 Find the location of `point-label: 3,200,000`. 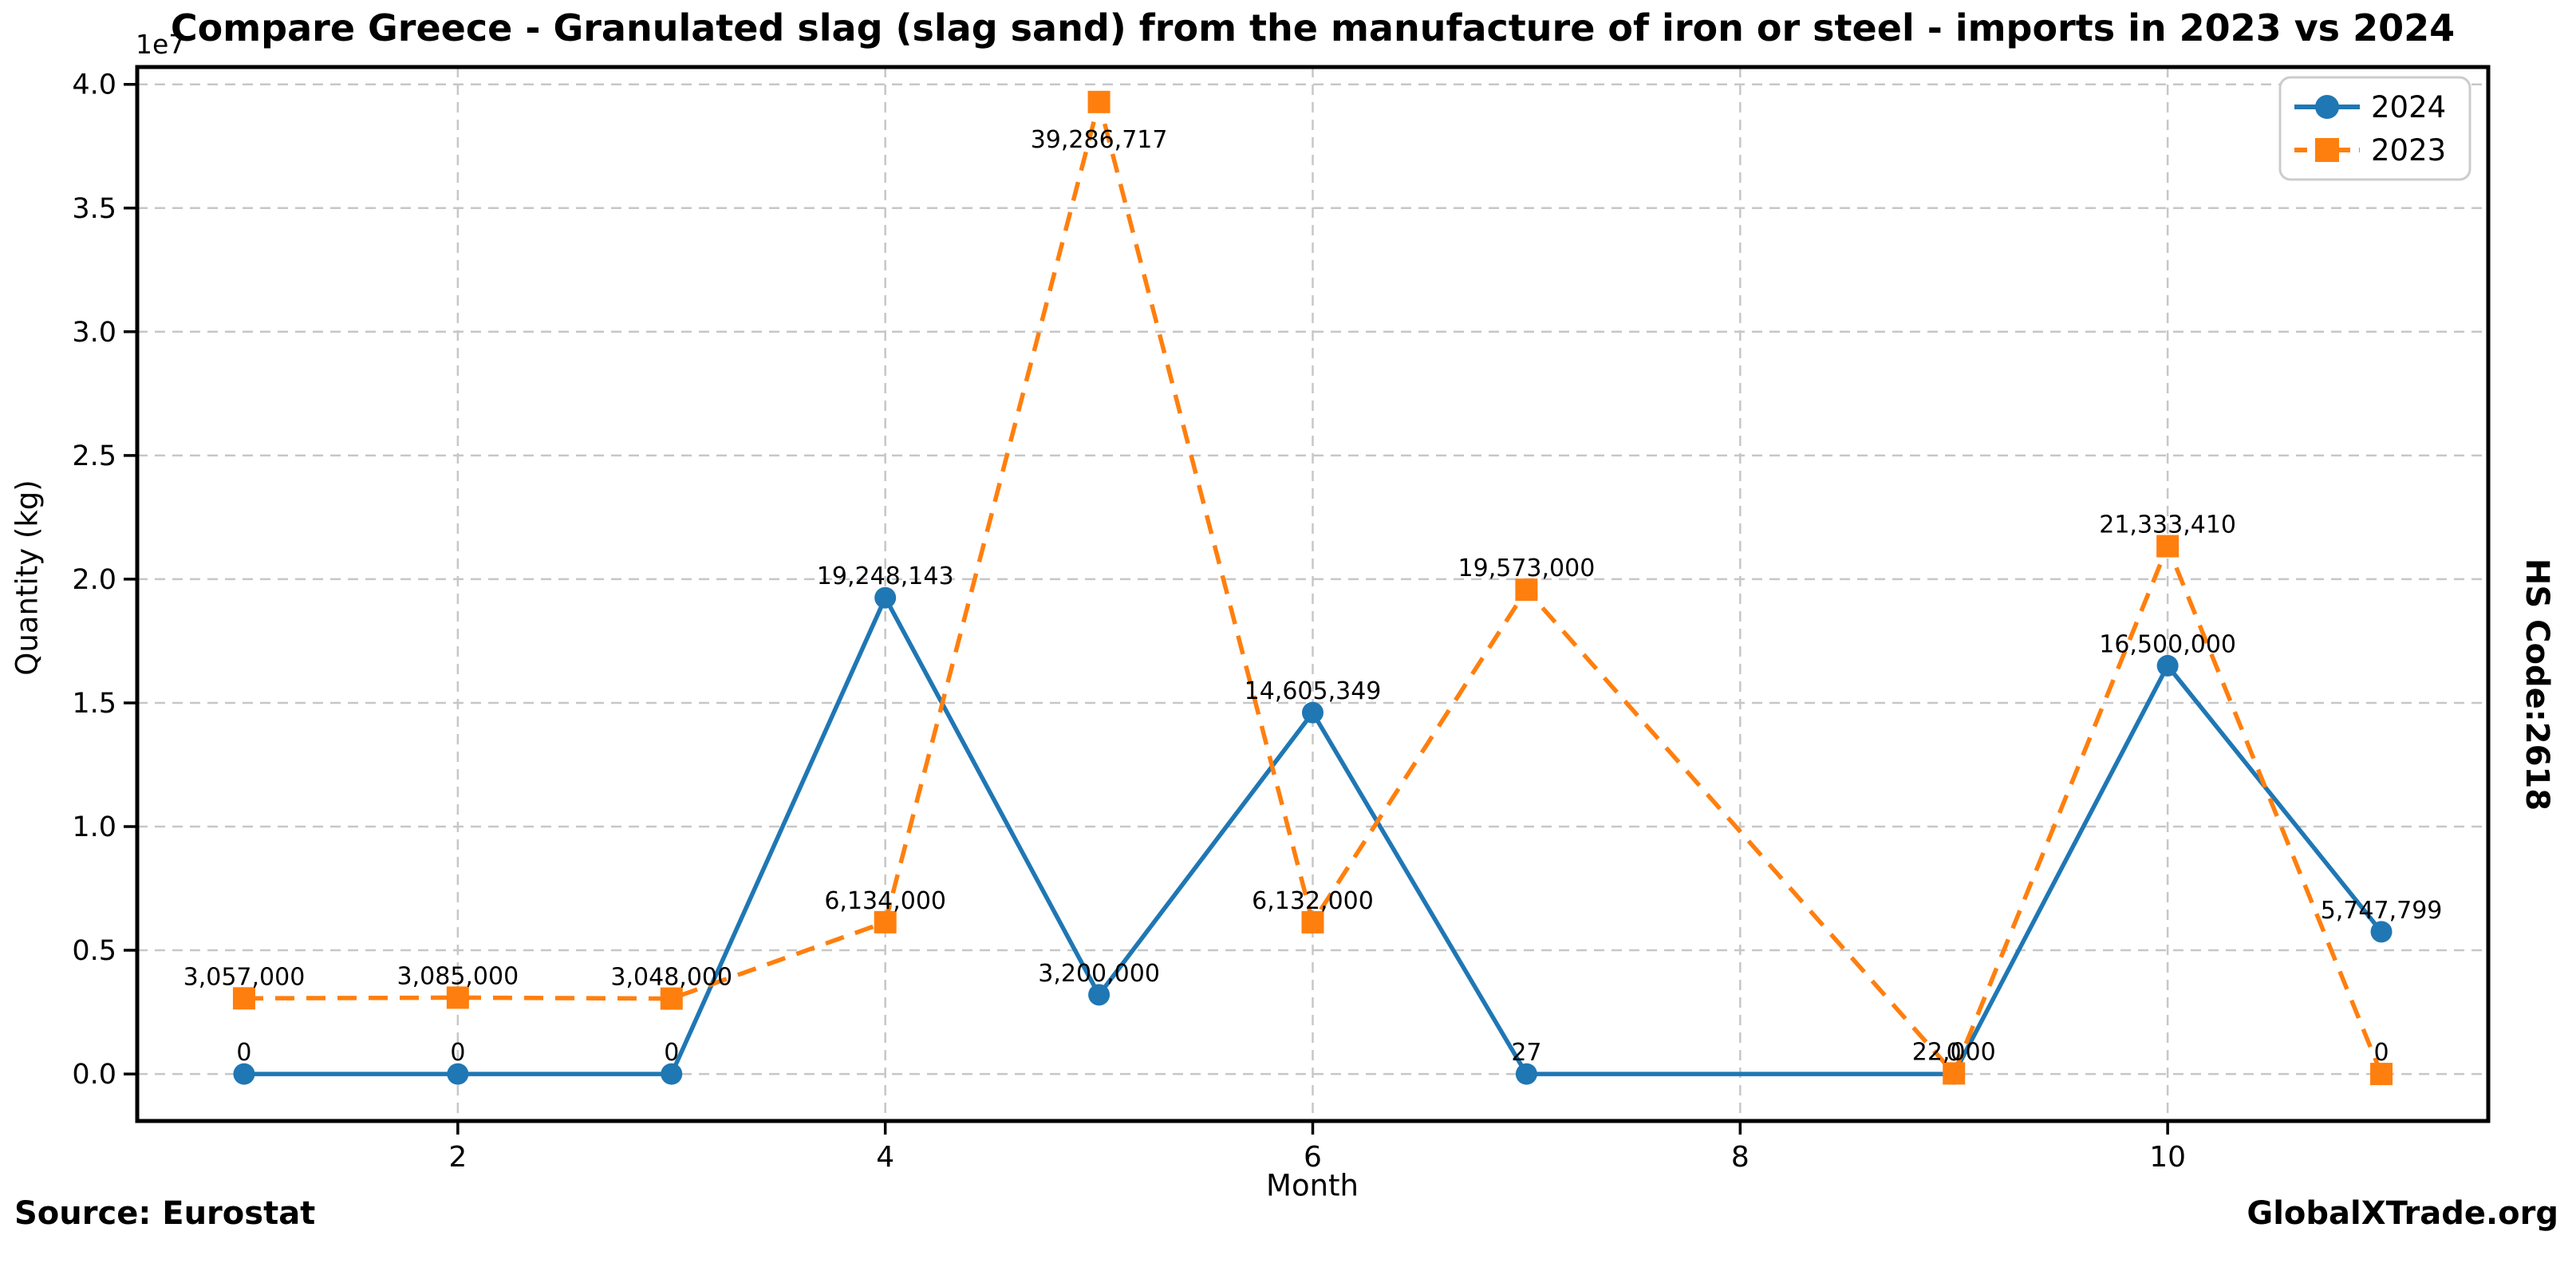

point-label: 3,200,000 is located at coordinates (1099, 974).